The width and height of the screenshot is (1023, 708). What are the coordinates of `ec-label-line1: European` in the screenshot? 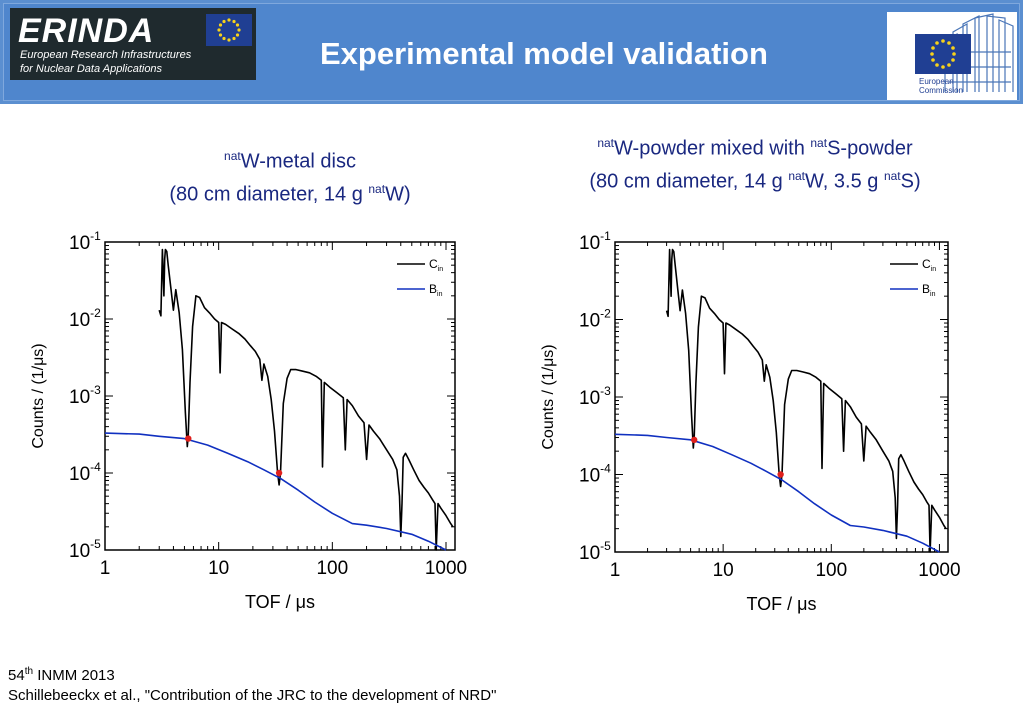 It's located at (936, 81).